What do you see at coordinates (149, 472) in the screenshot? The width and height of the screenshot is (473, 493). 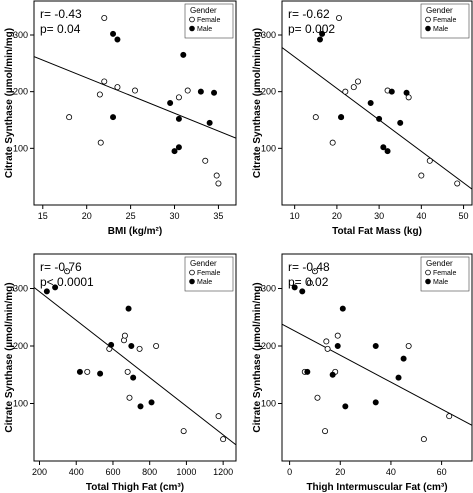 I see `x-tick-label: 800` at bounding box center [149, 472].